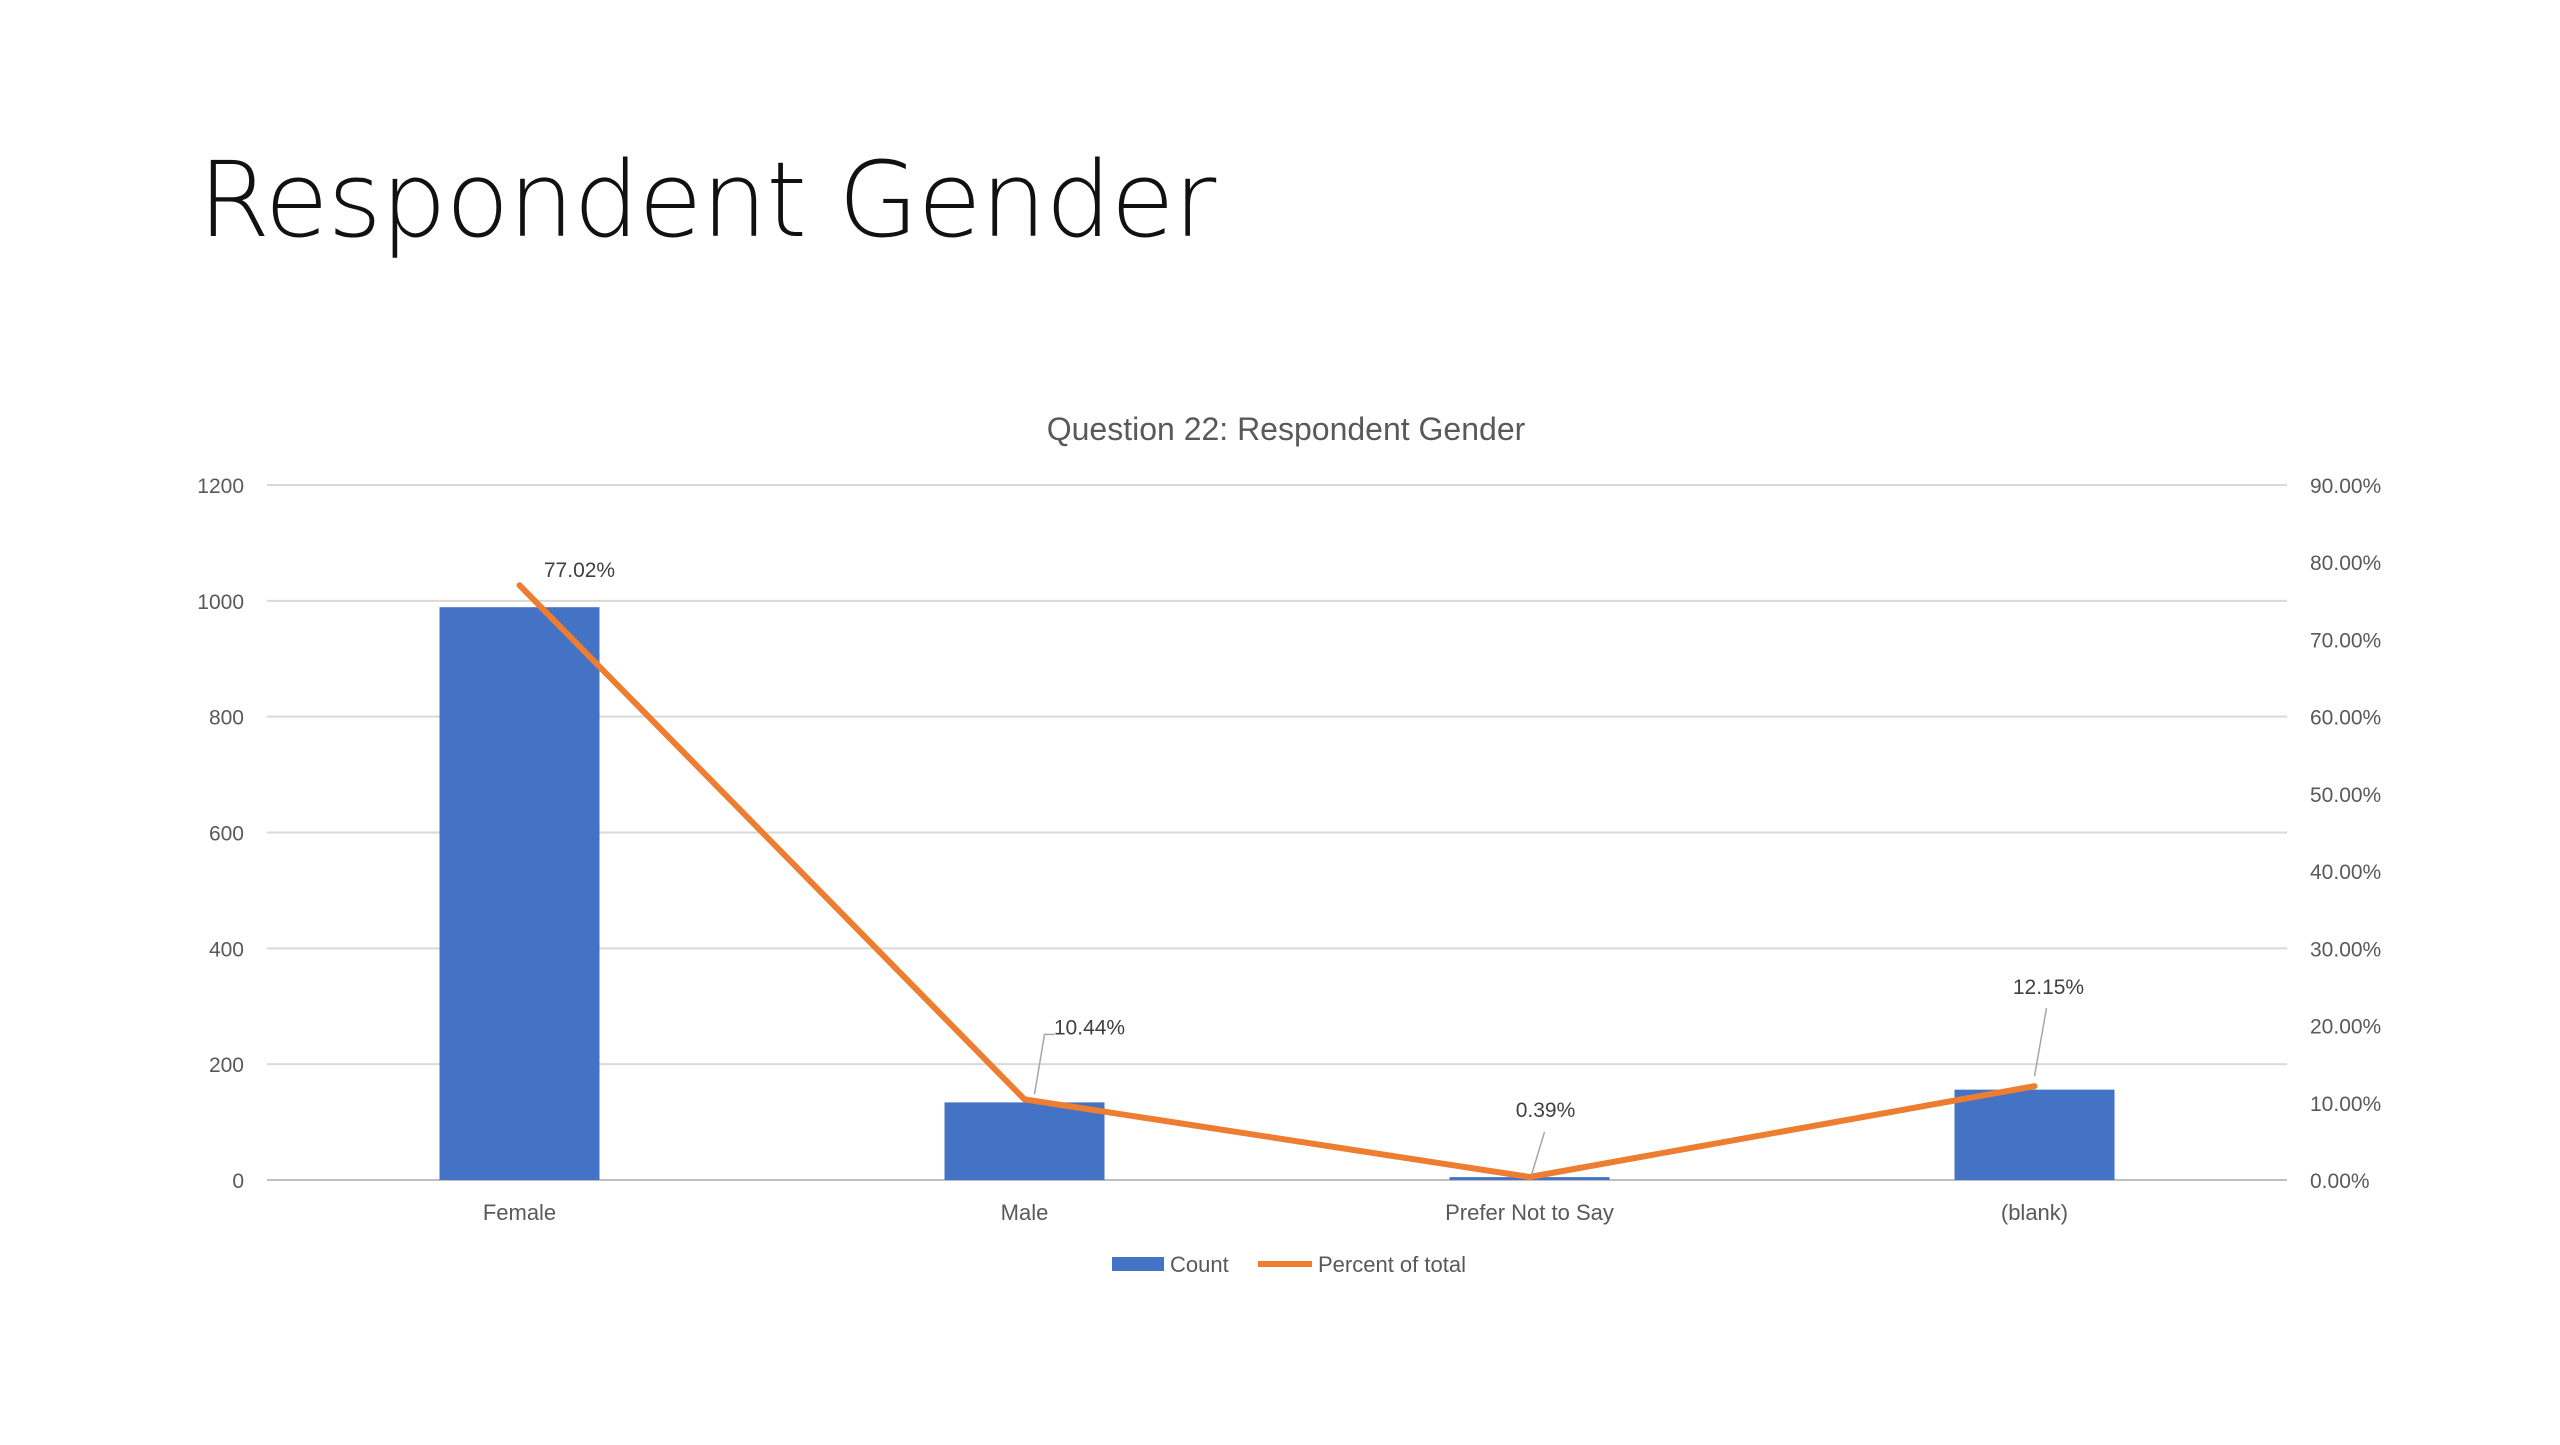  Describe the element at coordinates (1025, 1212) in the screenshot. I see `category-label: Male` at that location.